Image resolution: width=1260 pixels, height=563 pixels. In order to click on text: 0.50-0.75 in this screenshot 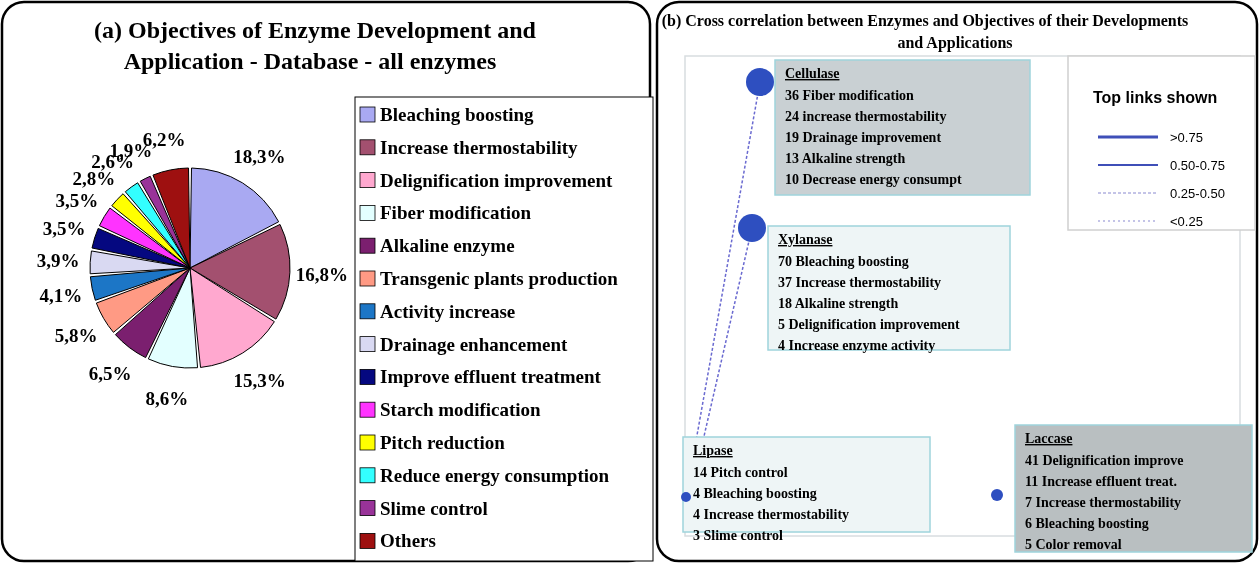, I will do `click(1197, 165)`.